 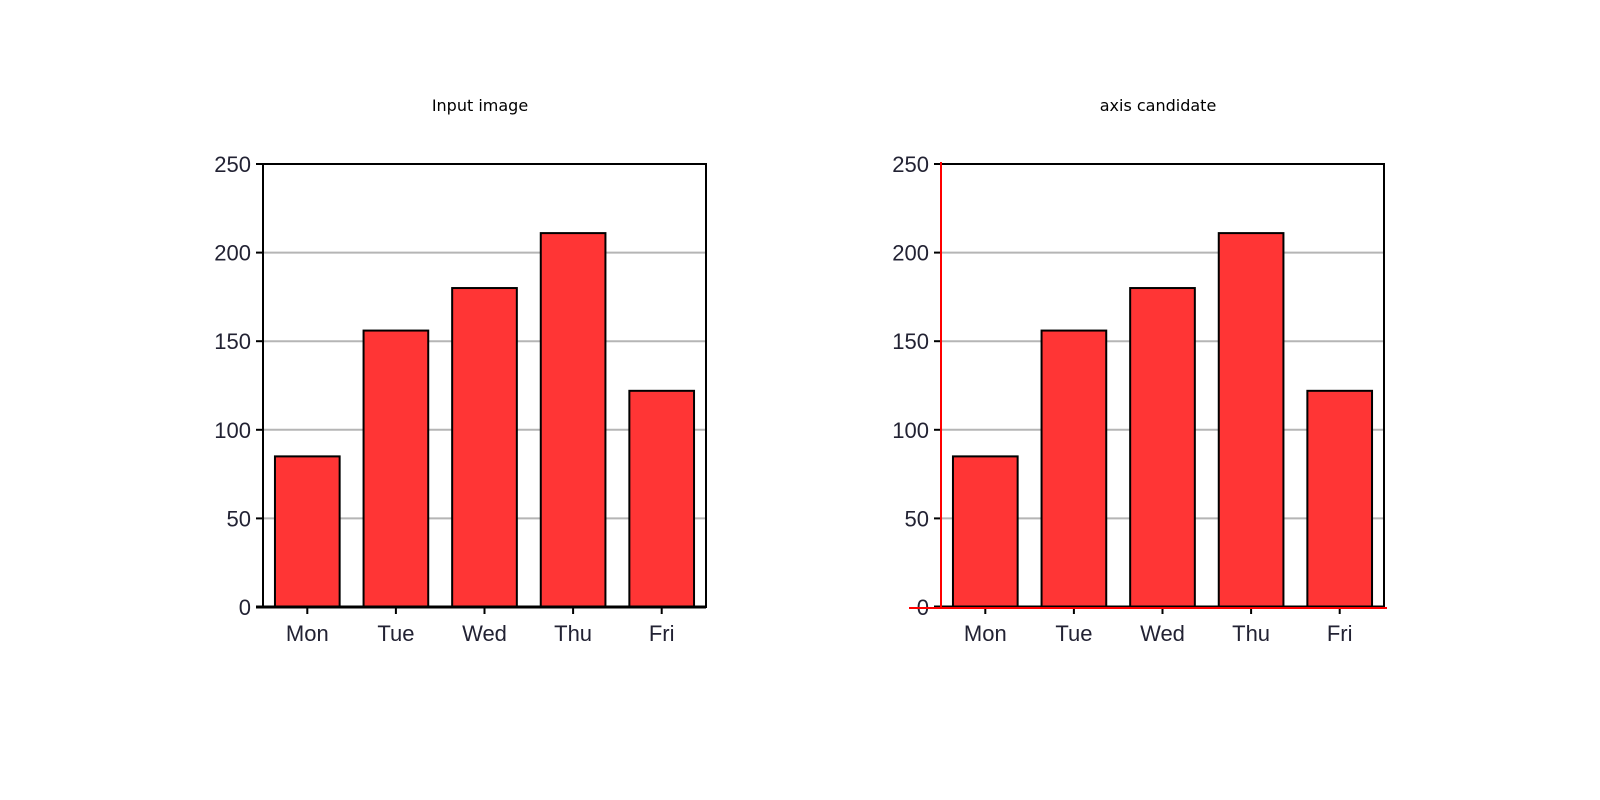 I want to click on chart-title-right: axis candidate, so click(x=1158, y=105).